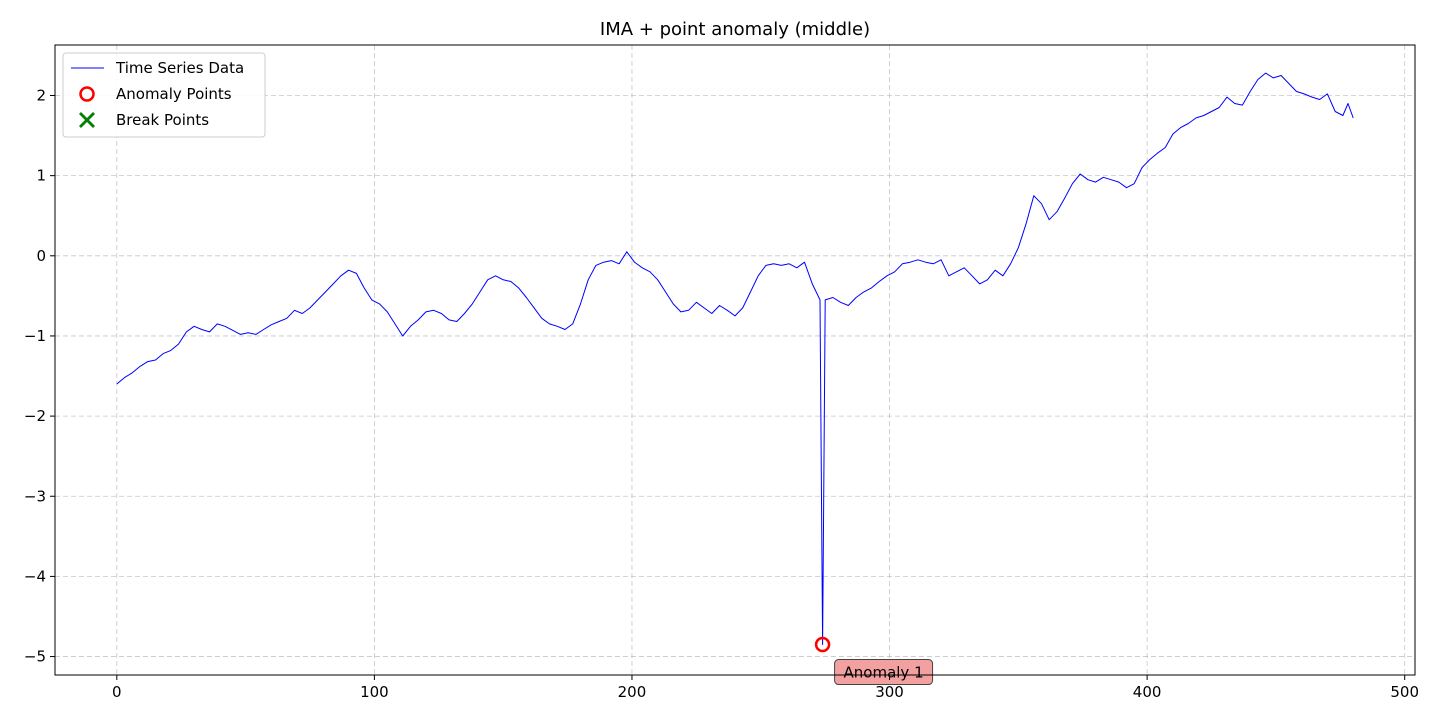  Describe the element at coordinates (174, 94) in the screenshot. I see `legend-label: Anomaly Points` at that location.